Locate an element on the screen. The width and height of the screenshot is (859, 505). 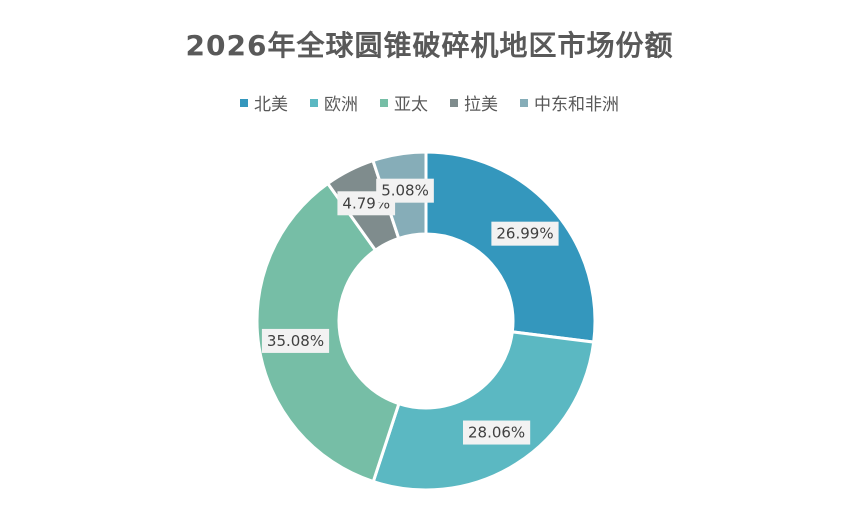
data-label-text: 26.99% is located at coordinates (524, 234).